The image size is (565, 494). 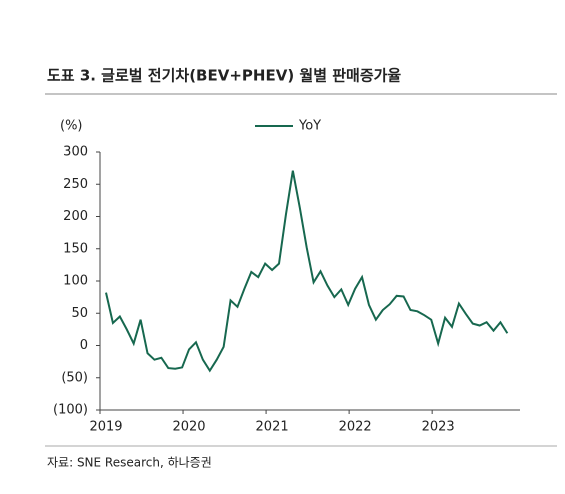 What do you see at coordinates (75, 152) in the screenshot?
I see `y-tick-label: 300` at bounding box center [75, 152].